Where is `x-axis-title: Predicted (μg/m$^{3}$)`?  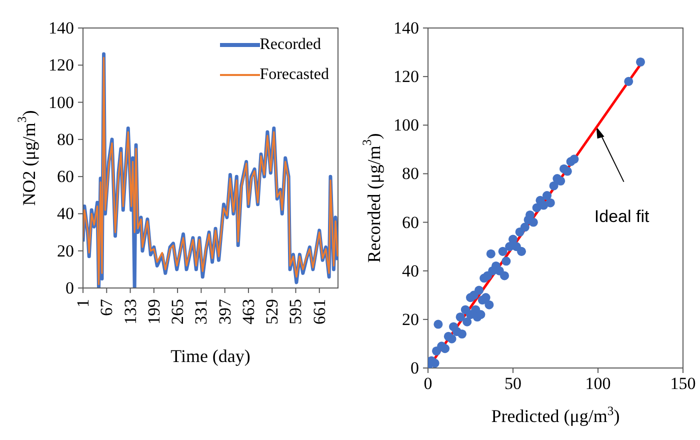 x-axis-title: Predicted (μg/m$^{3}$) is located at coordinates (555, 415).